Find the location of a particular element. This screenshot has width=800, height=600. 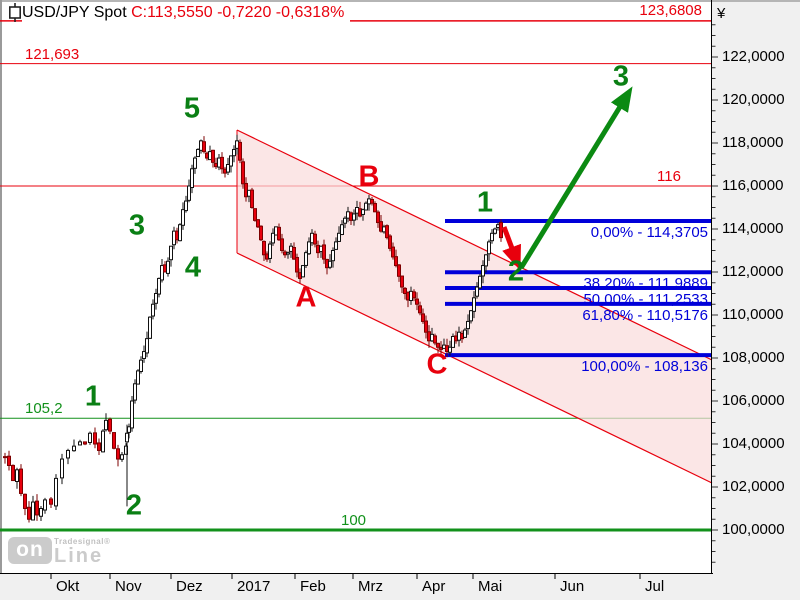

fibonacci-lines is located at coordinates (578, 288).